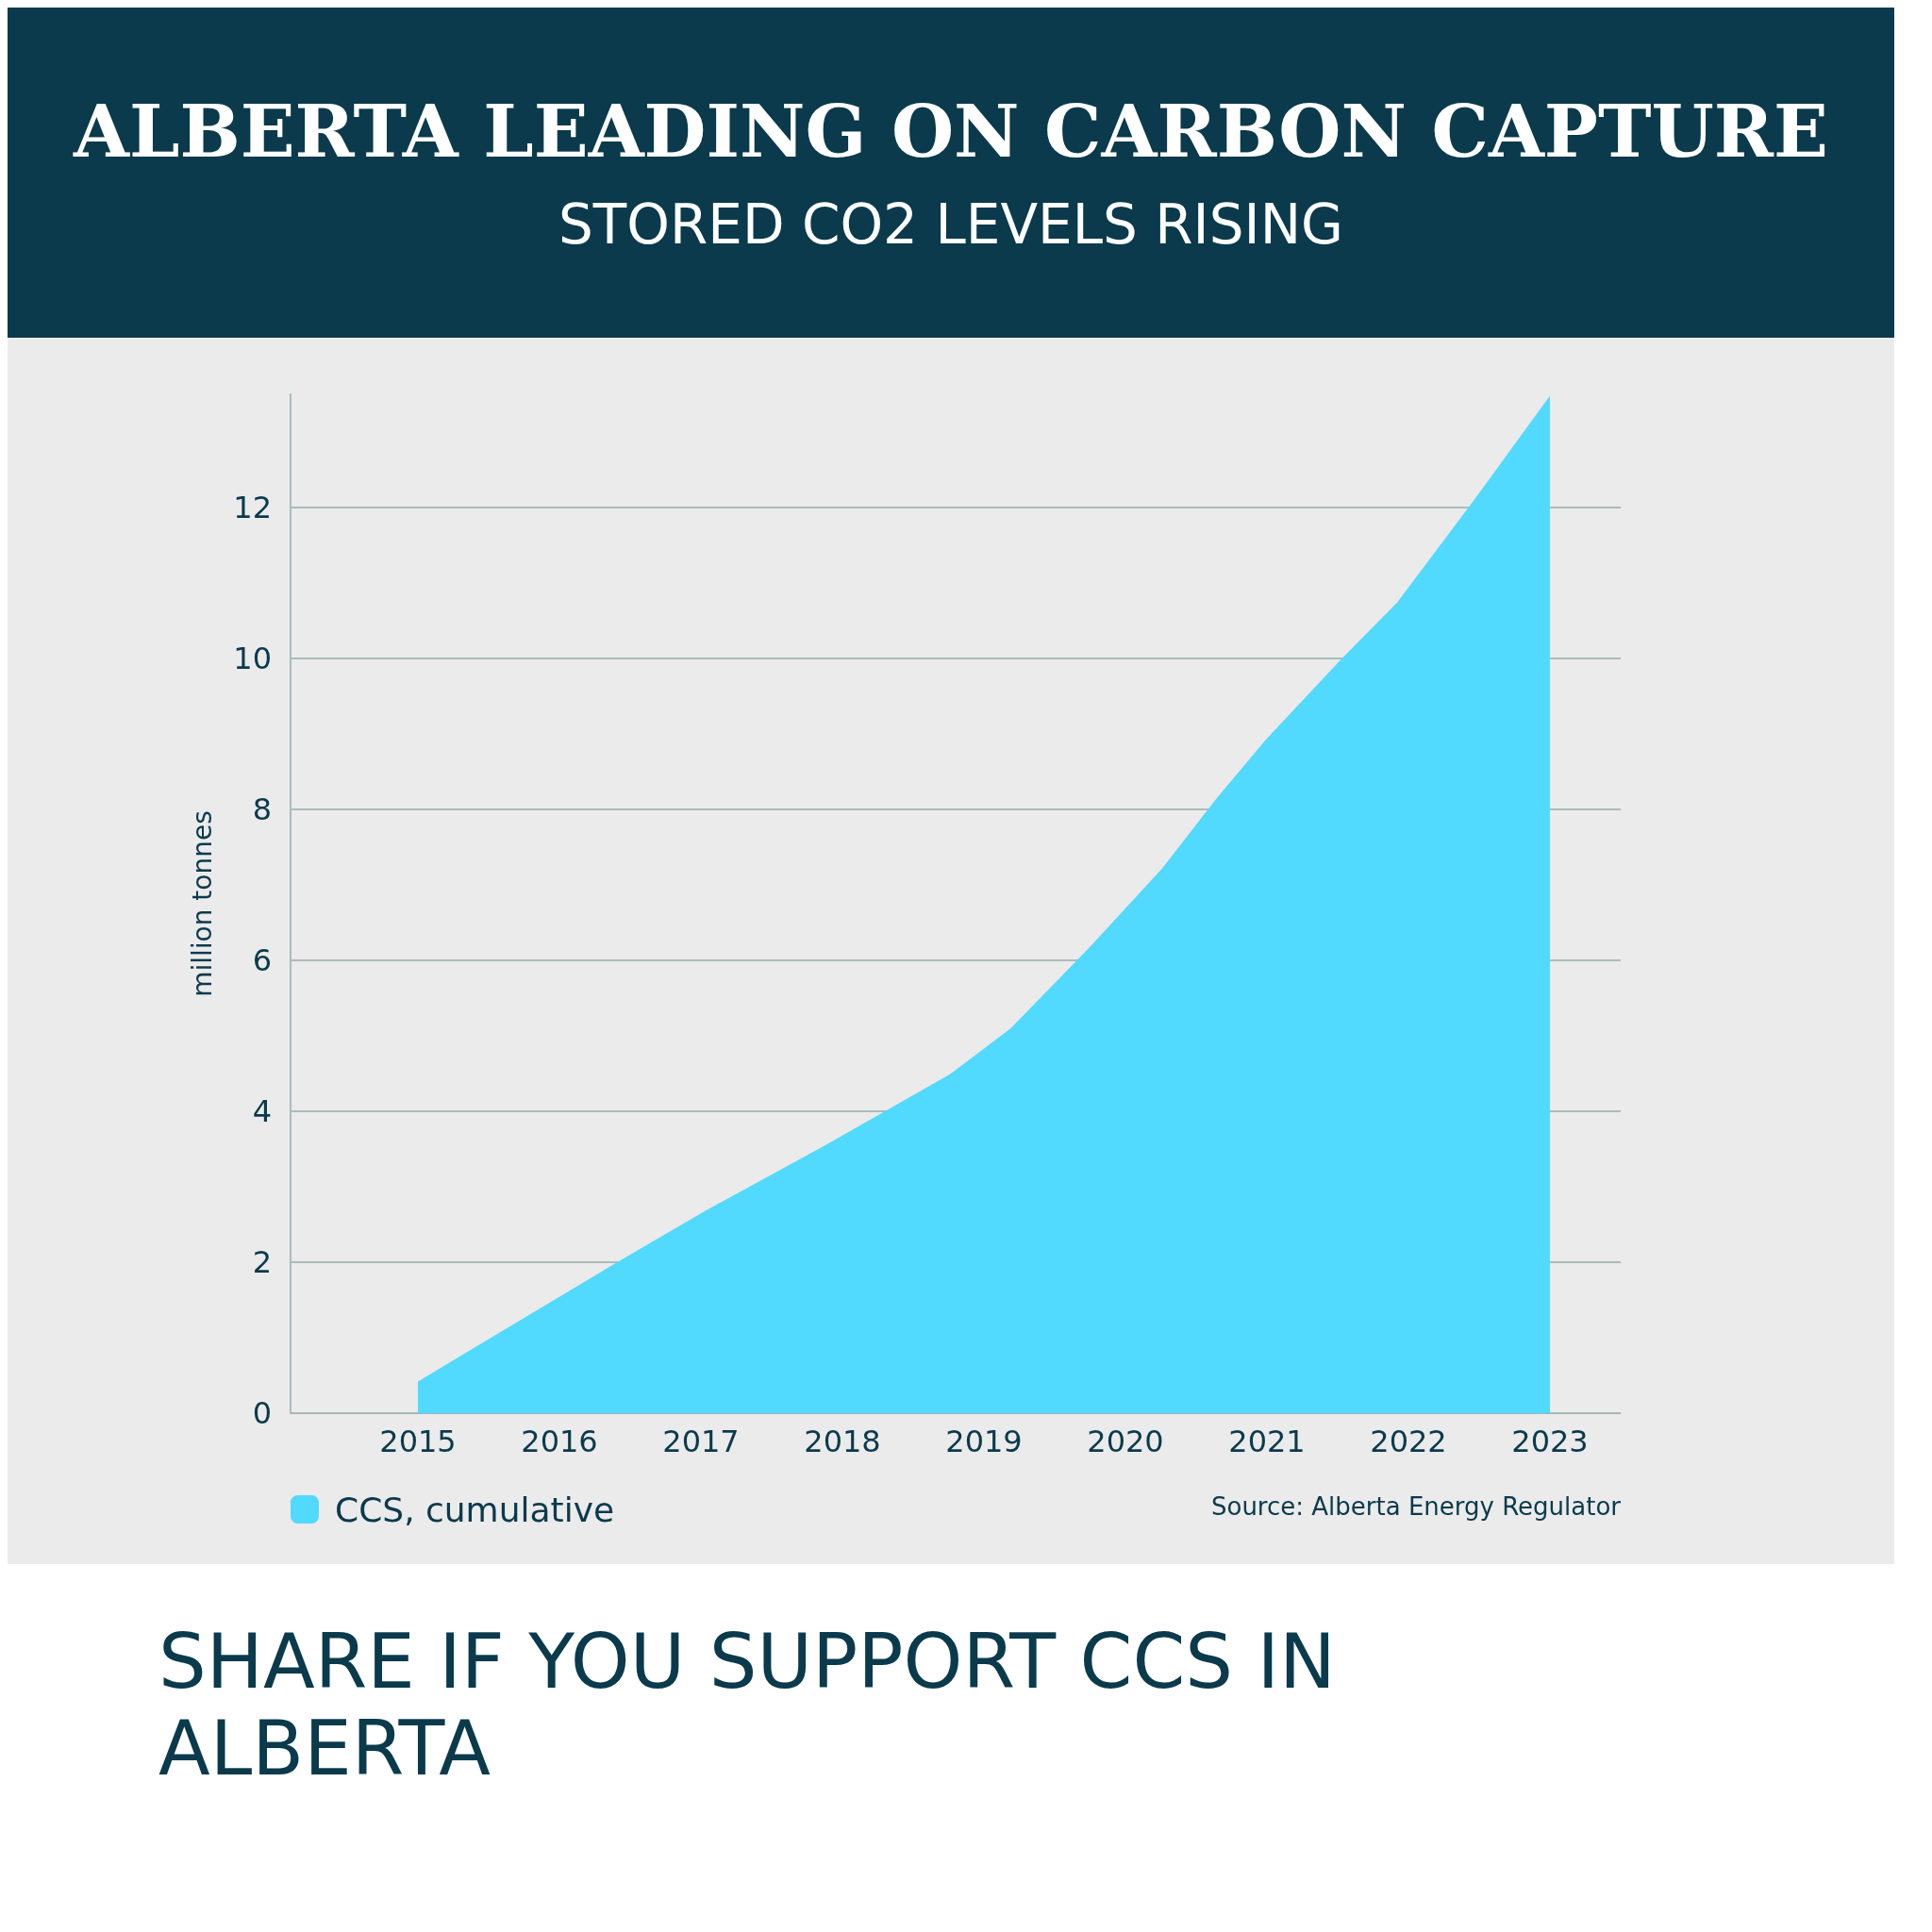 This screenshot has width=1932, height=1932. I want to click on y-tick-label: 2, so click(262, 1262).